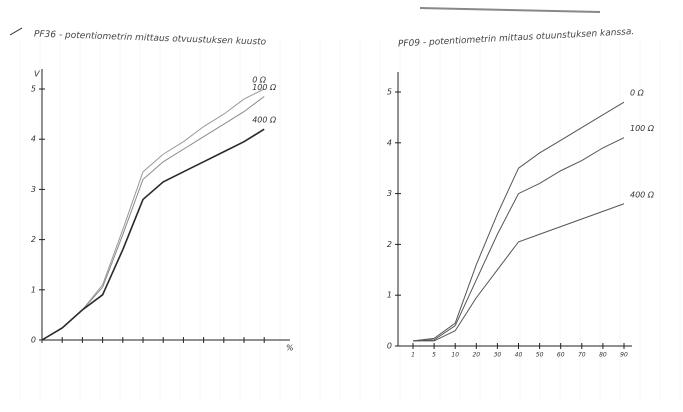  I want to click on x-tick-label: 70, so click(582, 355).